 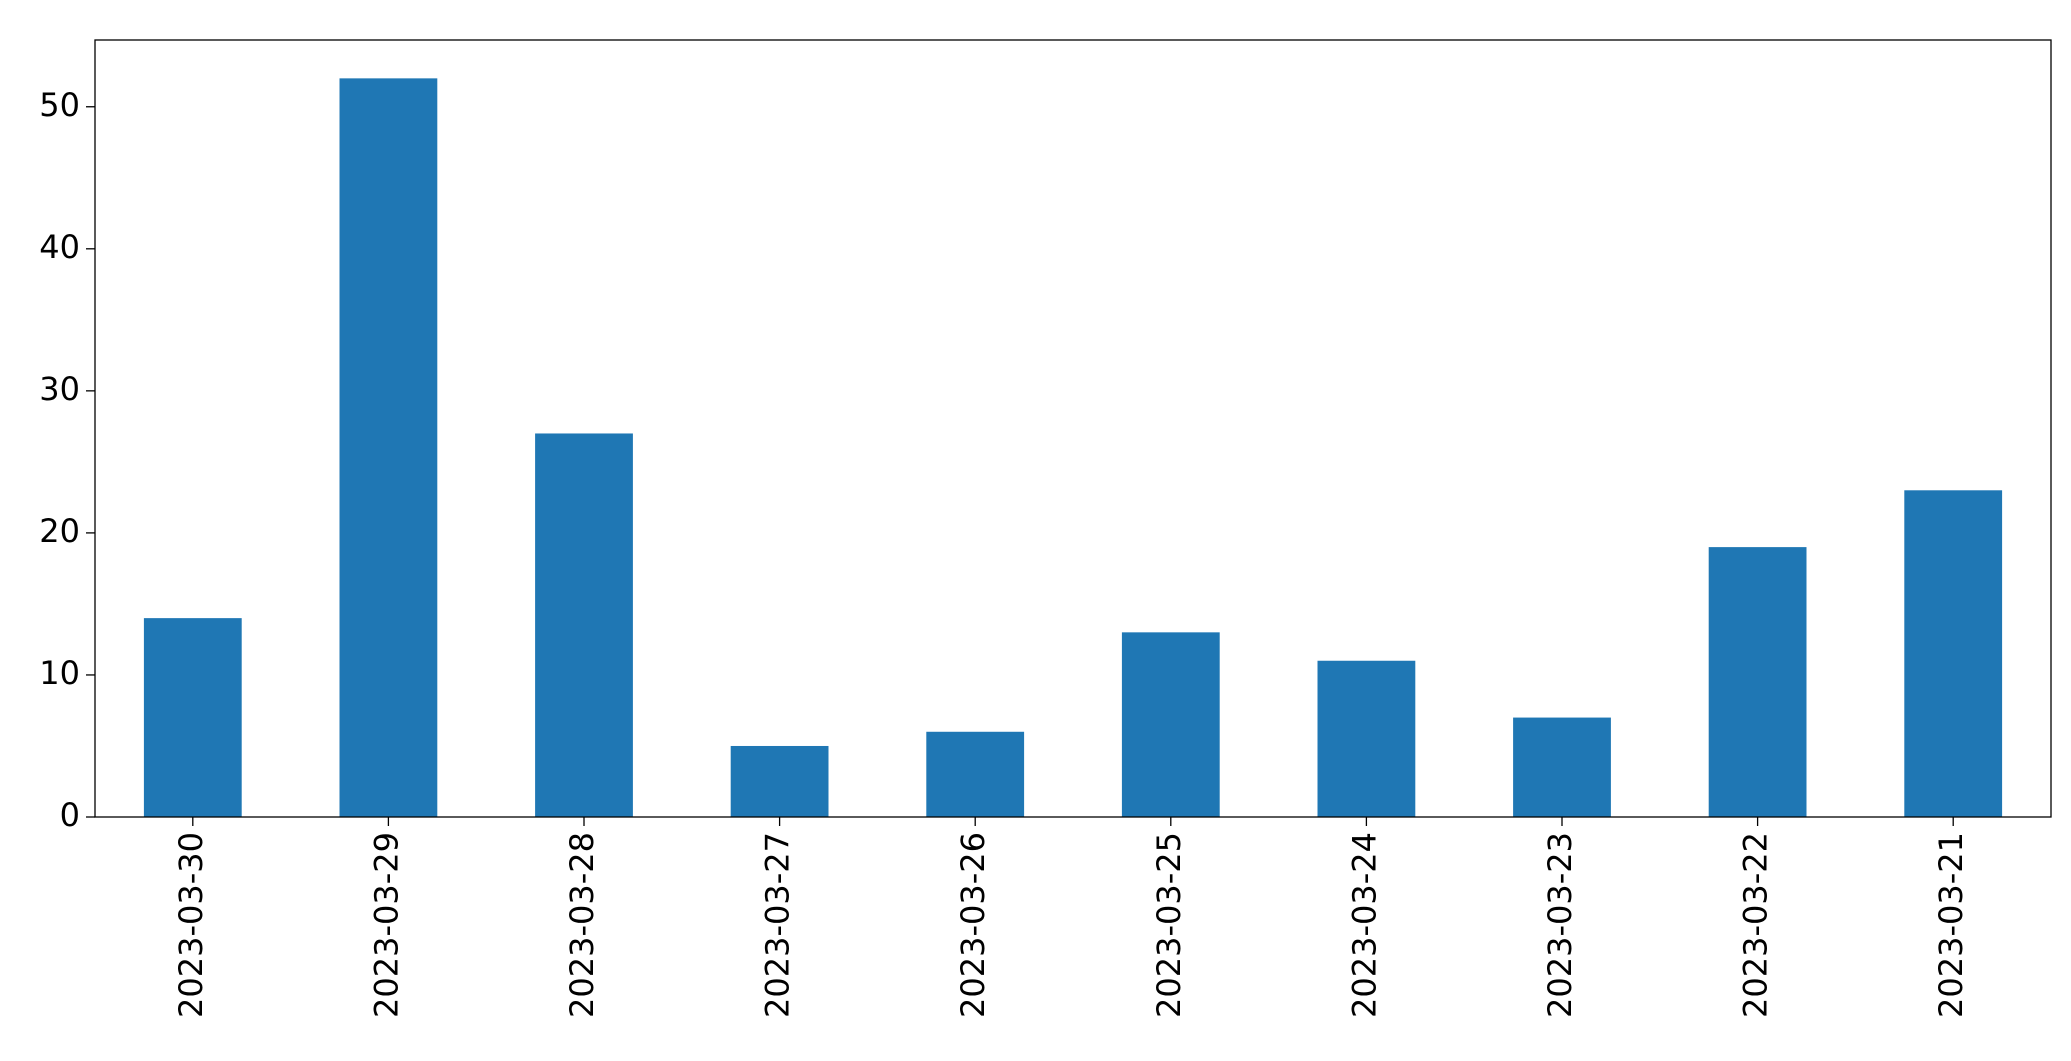 I want to click on x-tick-label: 2023-03-22, so click(x=1756, y=925).